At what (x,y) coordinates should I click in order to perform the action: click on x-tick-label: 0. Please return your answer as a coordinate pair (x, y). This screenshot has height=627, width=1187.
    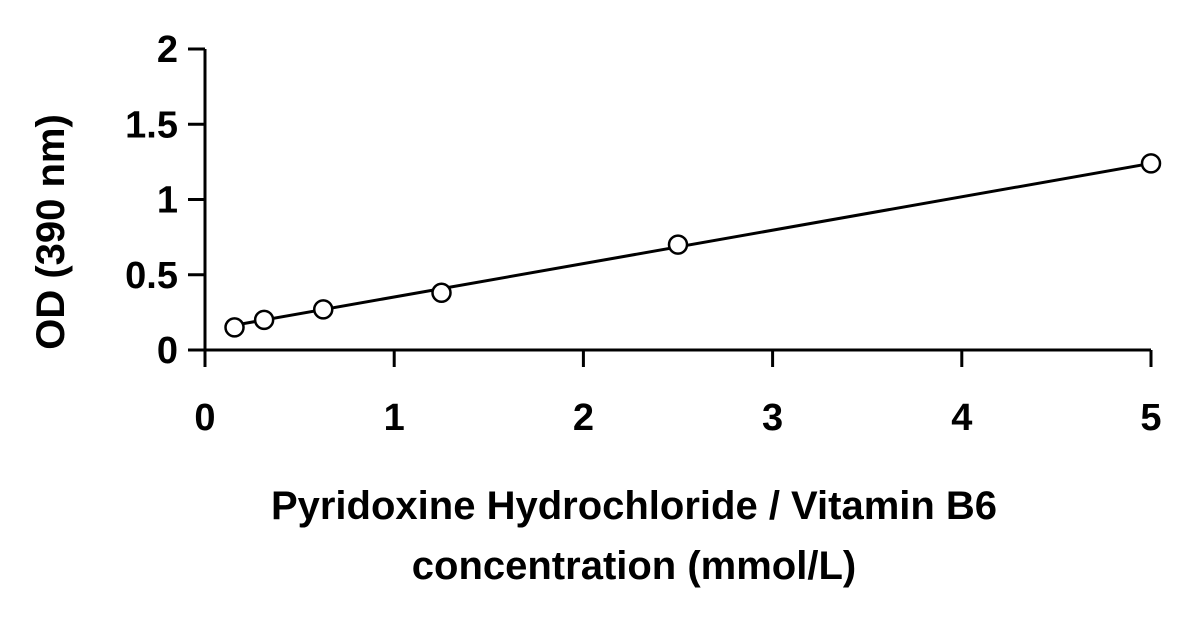
    Looking at the image, I should click on (204, 418).